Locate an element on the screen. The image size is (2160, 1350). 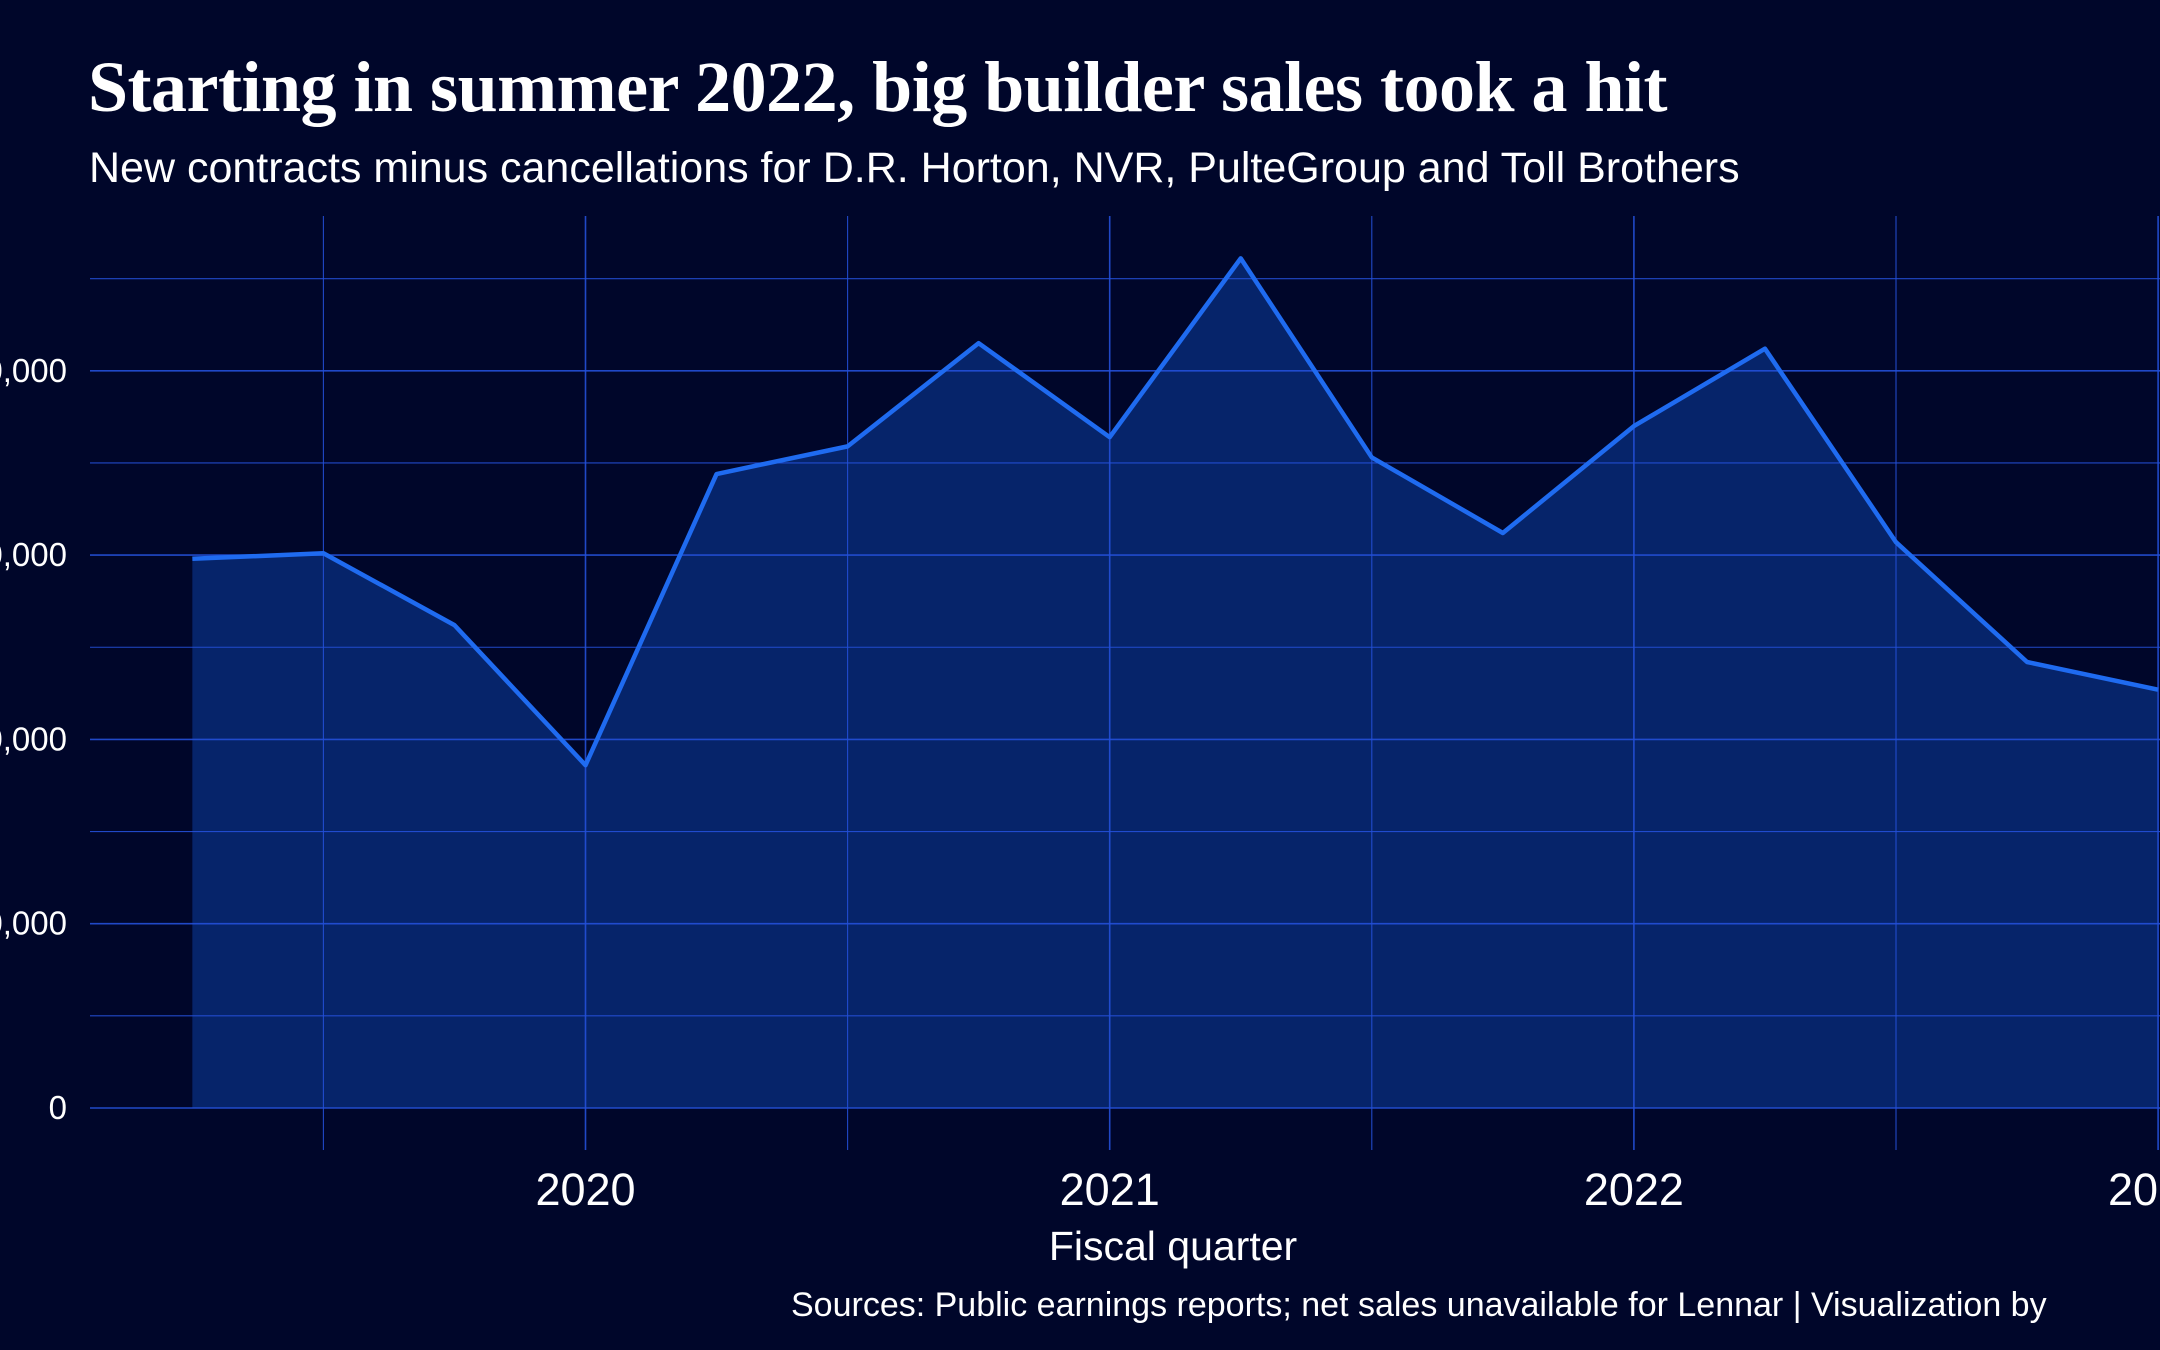
y-tick-label: 10,000 is located at coordinates (33, 923).